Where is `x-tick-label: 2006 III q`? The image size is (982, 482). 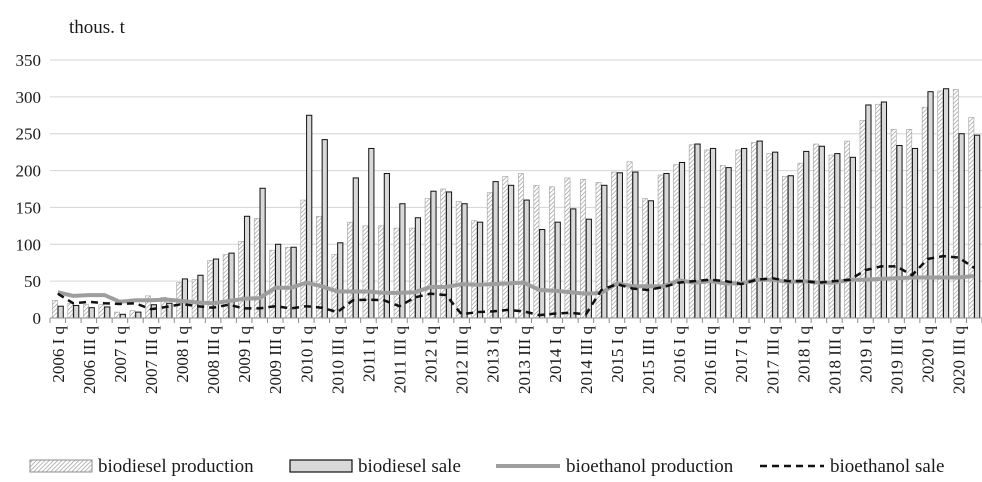 x-tick-label: 2006 III q is located at coordinates (89, 360).